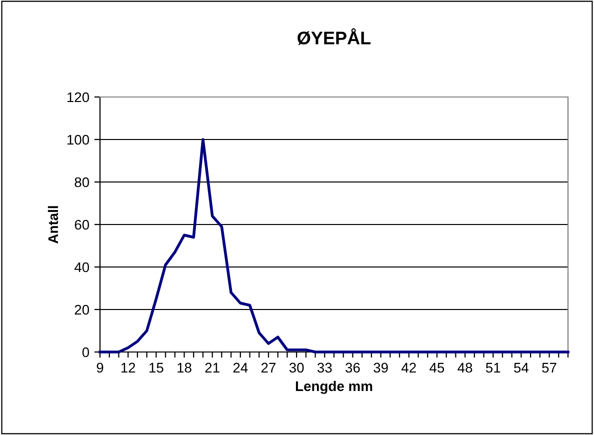  Describe the element at coordinates (78, 97) in the screenshot. I see `y-tick-label: 120` at that location.